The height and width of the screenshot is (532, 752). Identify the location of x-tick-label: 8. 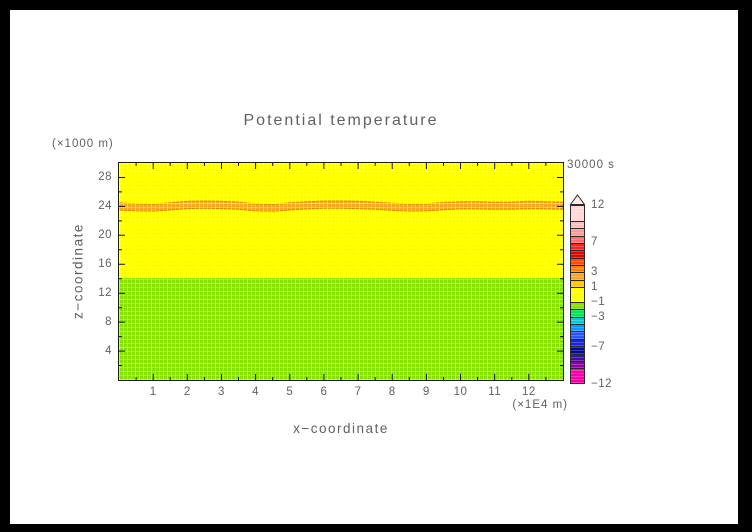
(392, 392).